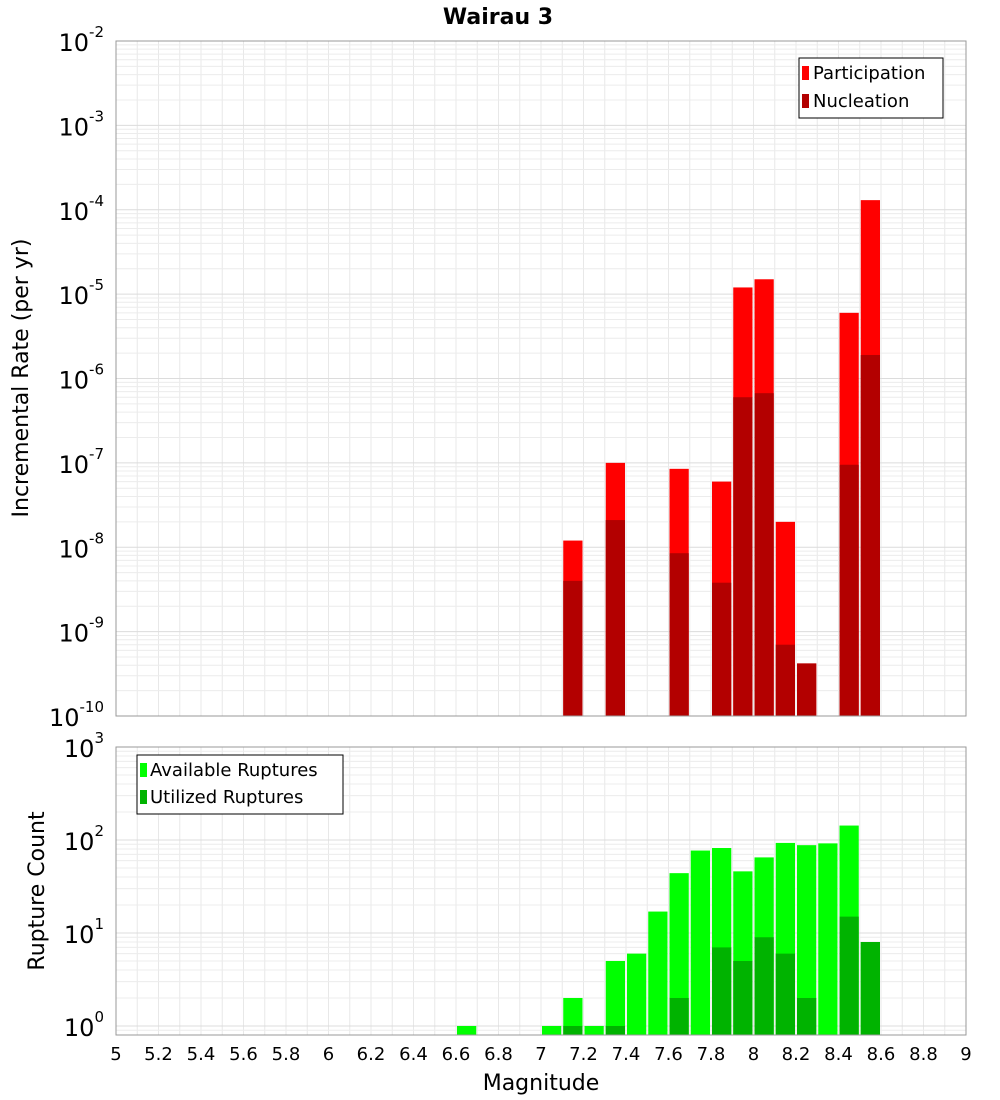 The image size is (1000, 1100). I want to click on x-tick-label: 8, so click(753, 1054).